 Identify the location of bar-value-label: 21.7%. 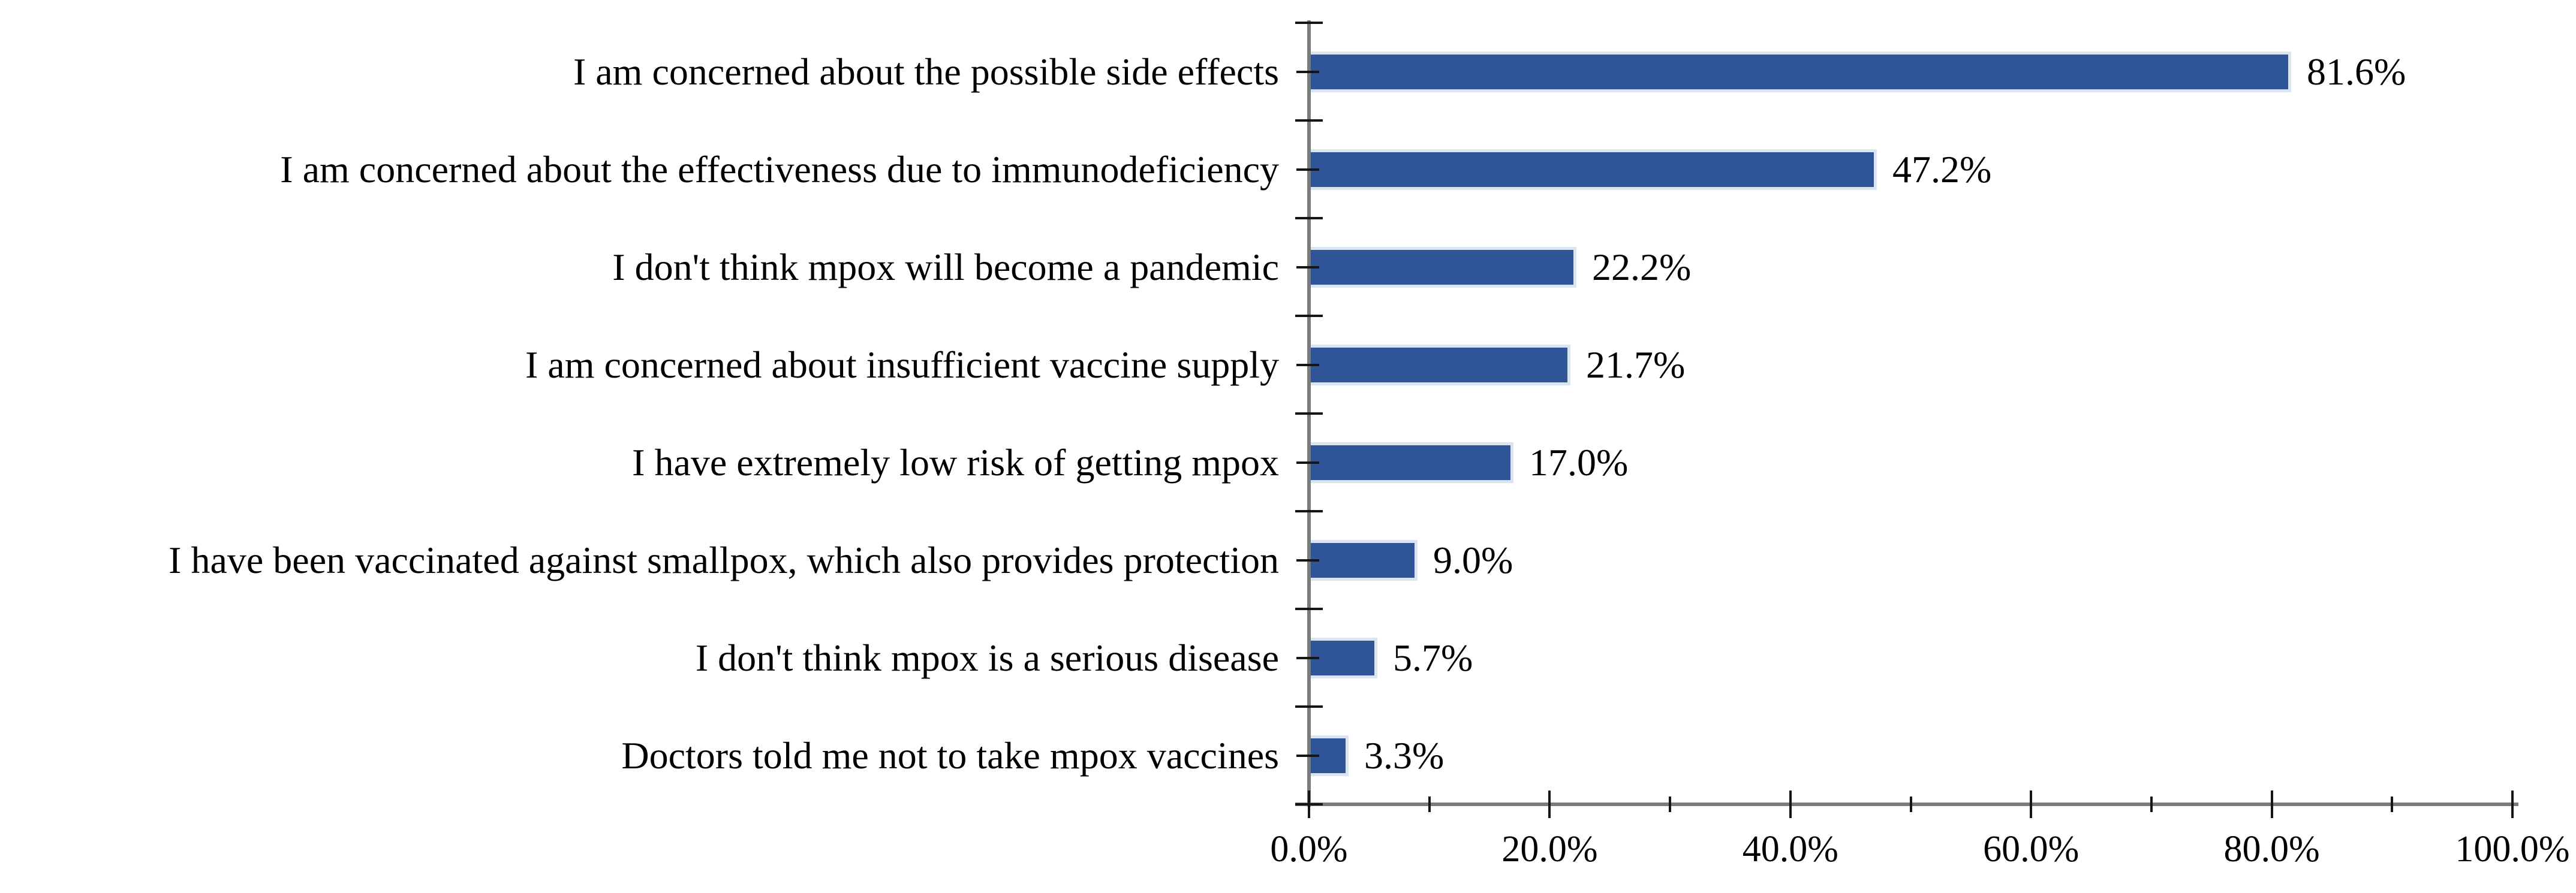
(1636, 364).